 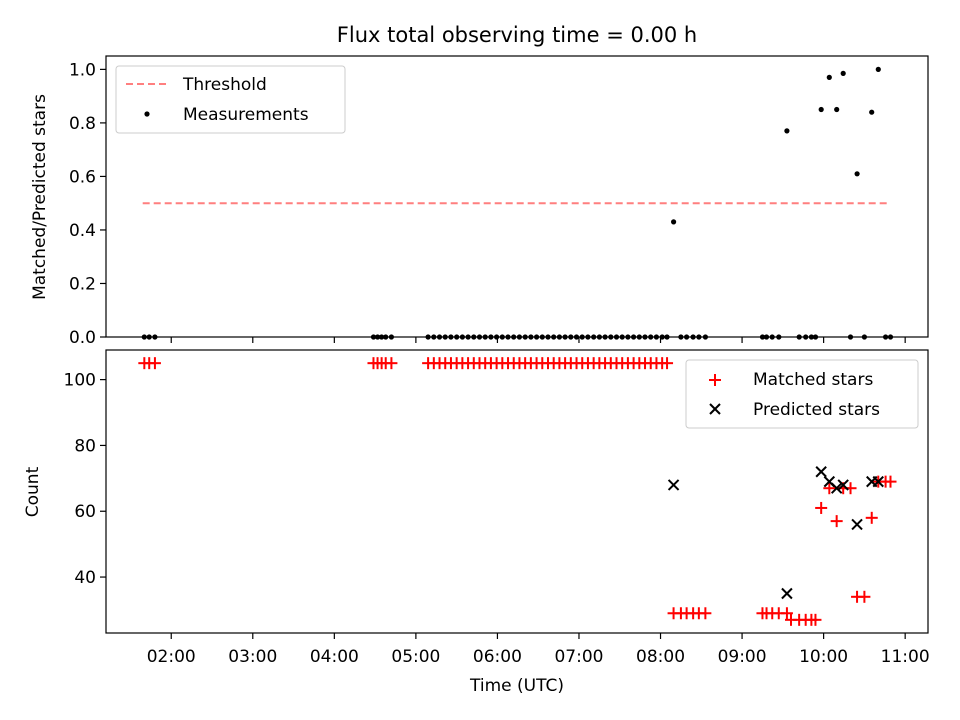 I want to click on bottom-legend: Matched stars Predicted stars, so click(x=802, y=394).